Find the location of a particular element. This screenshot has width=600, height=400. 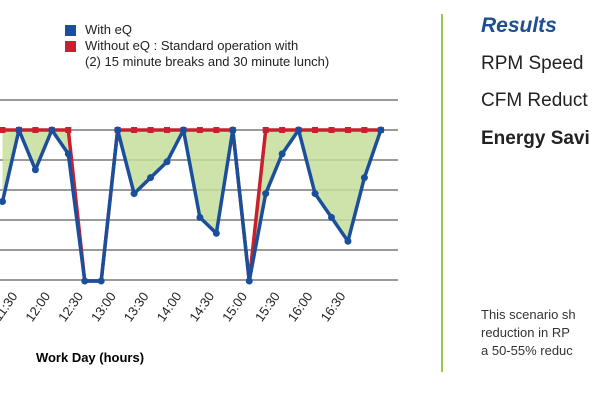

panel-divider is located at coordinates (442, 193).